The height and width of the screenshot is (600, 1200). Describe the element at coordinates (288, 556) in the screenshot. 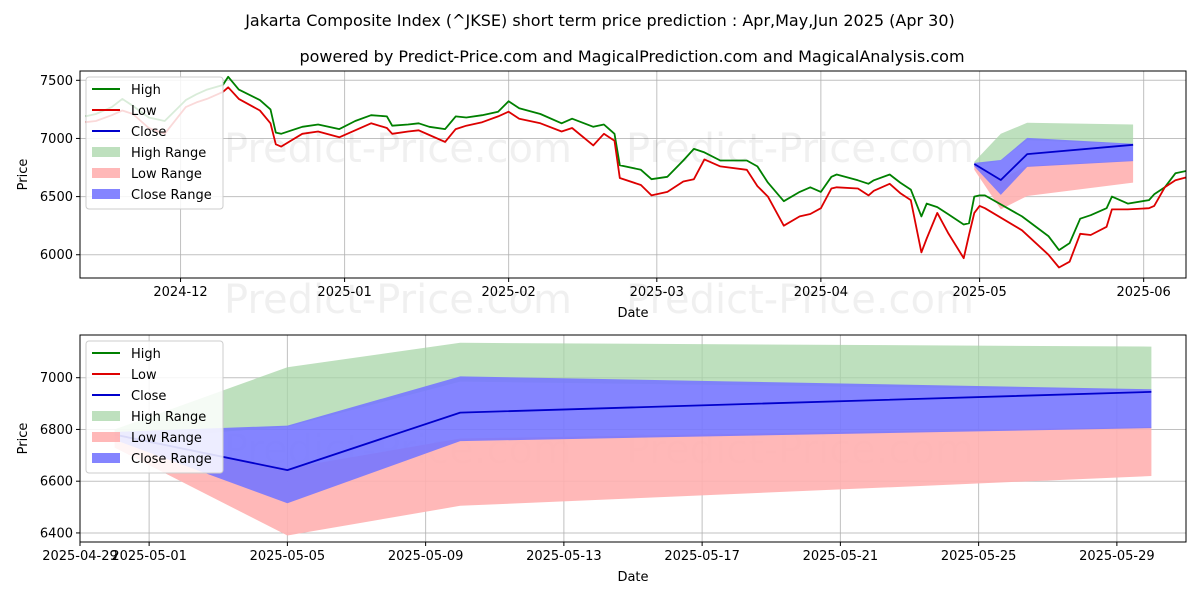

I see `x-tick-label: 2025-05-05` at that location.